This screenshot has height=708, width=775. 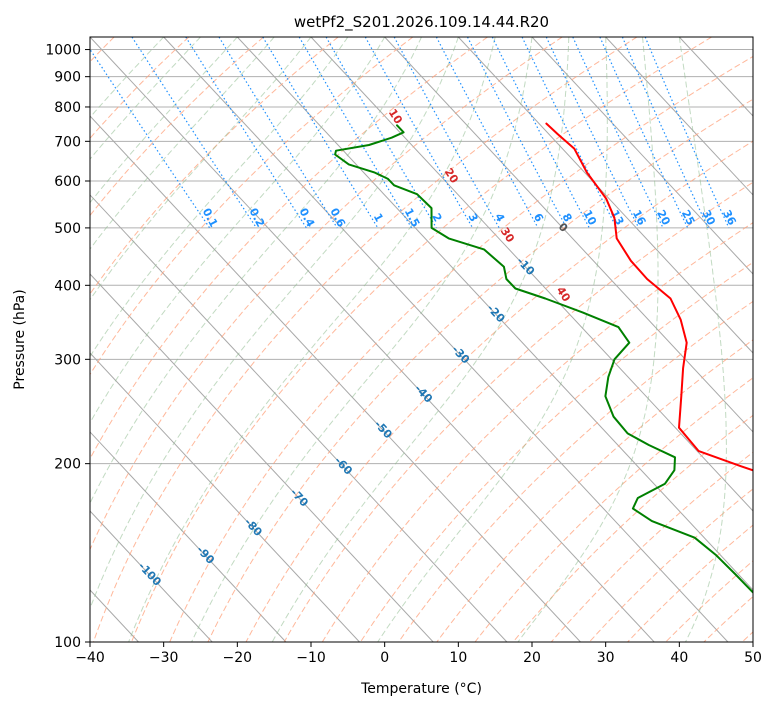 I want to click on x-tick-label: 0, so click(x=384, y=658).